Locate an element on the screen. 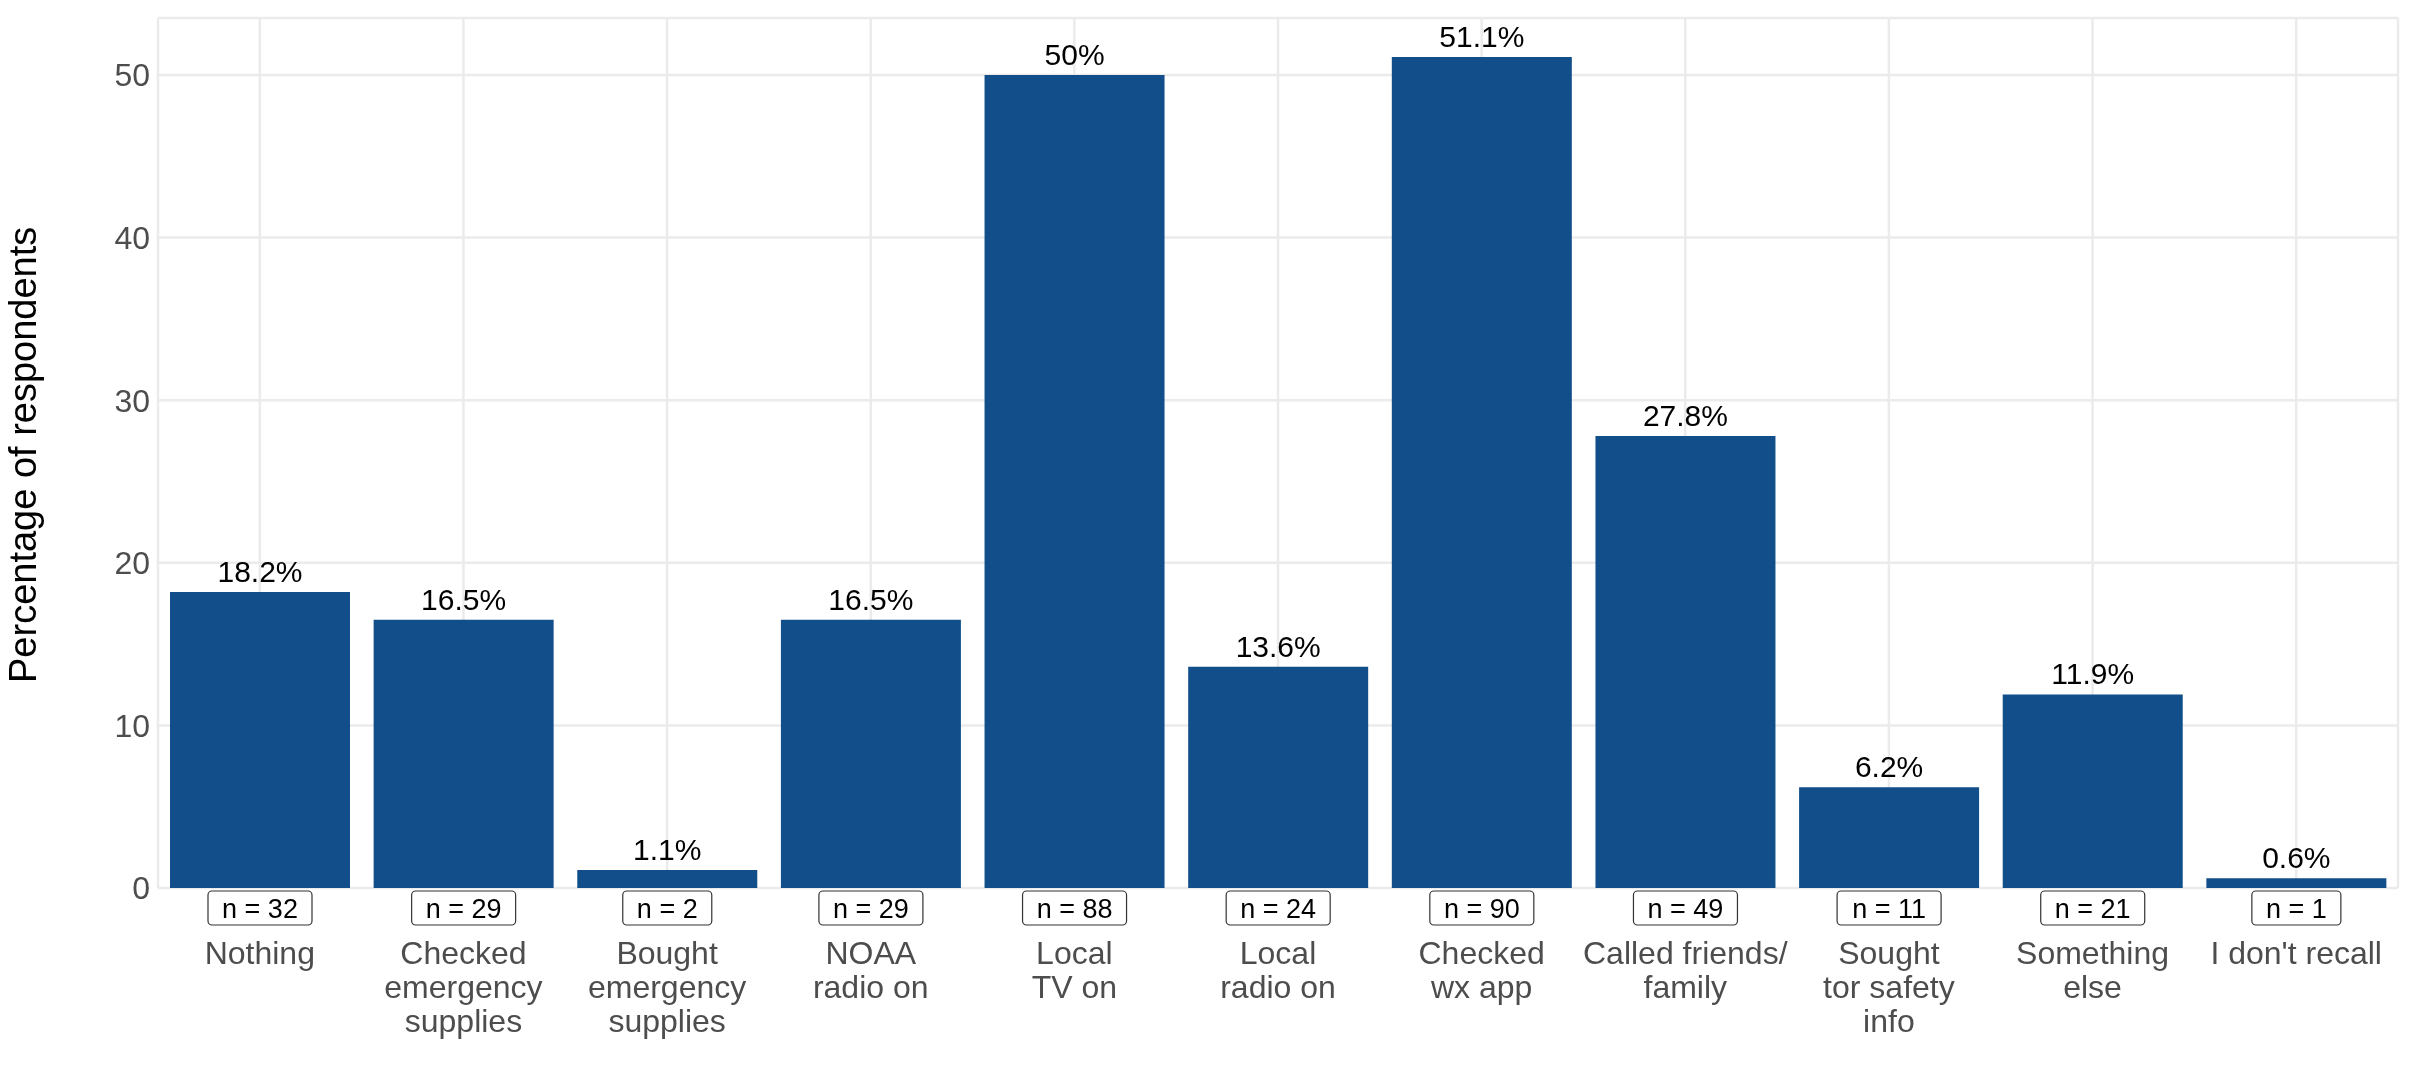  annotation: n = 88 is located at coordinates (1074, 909).